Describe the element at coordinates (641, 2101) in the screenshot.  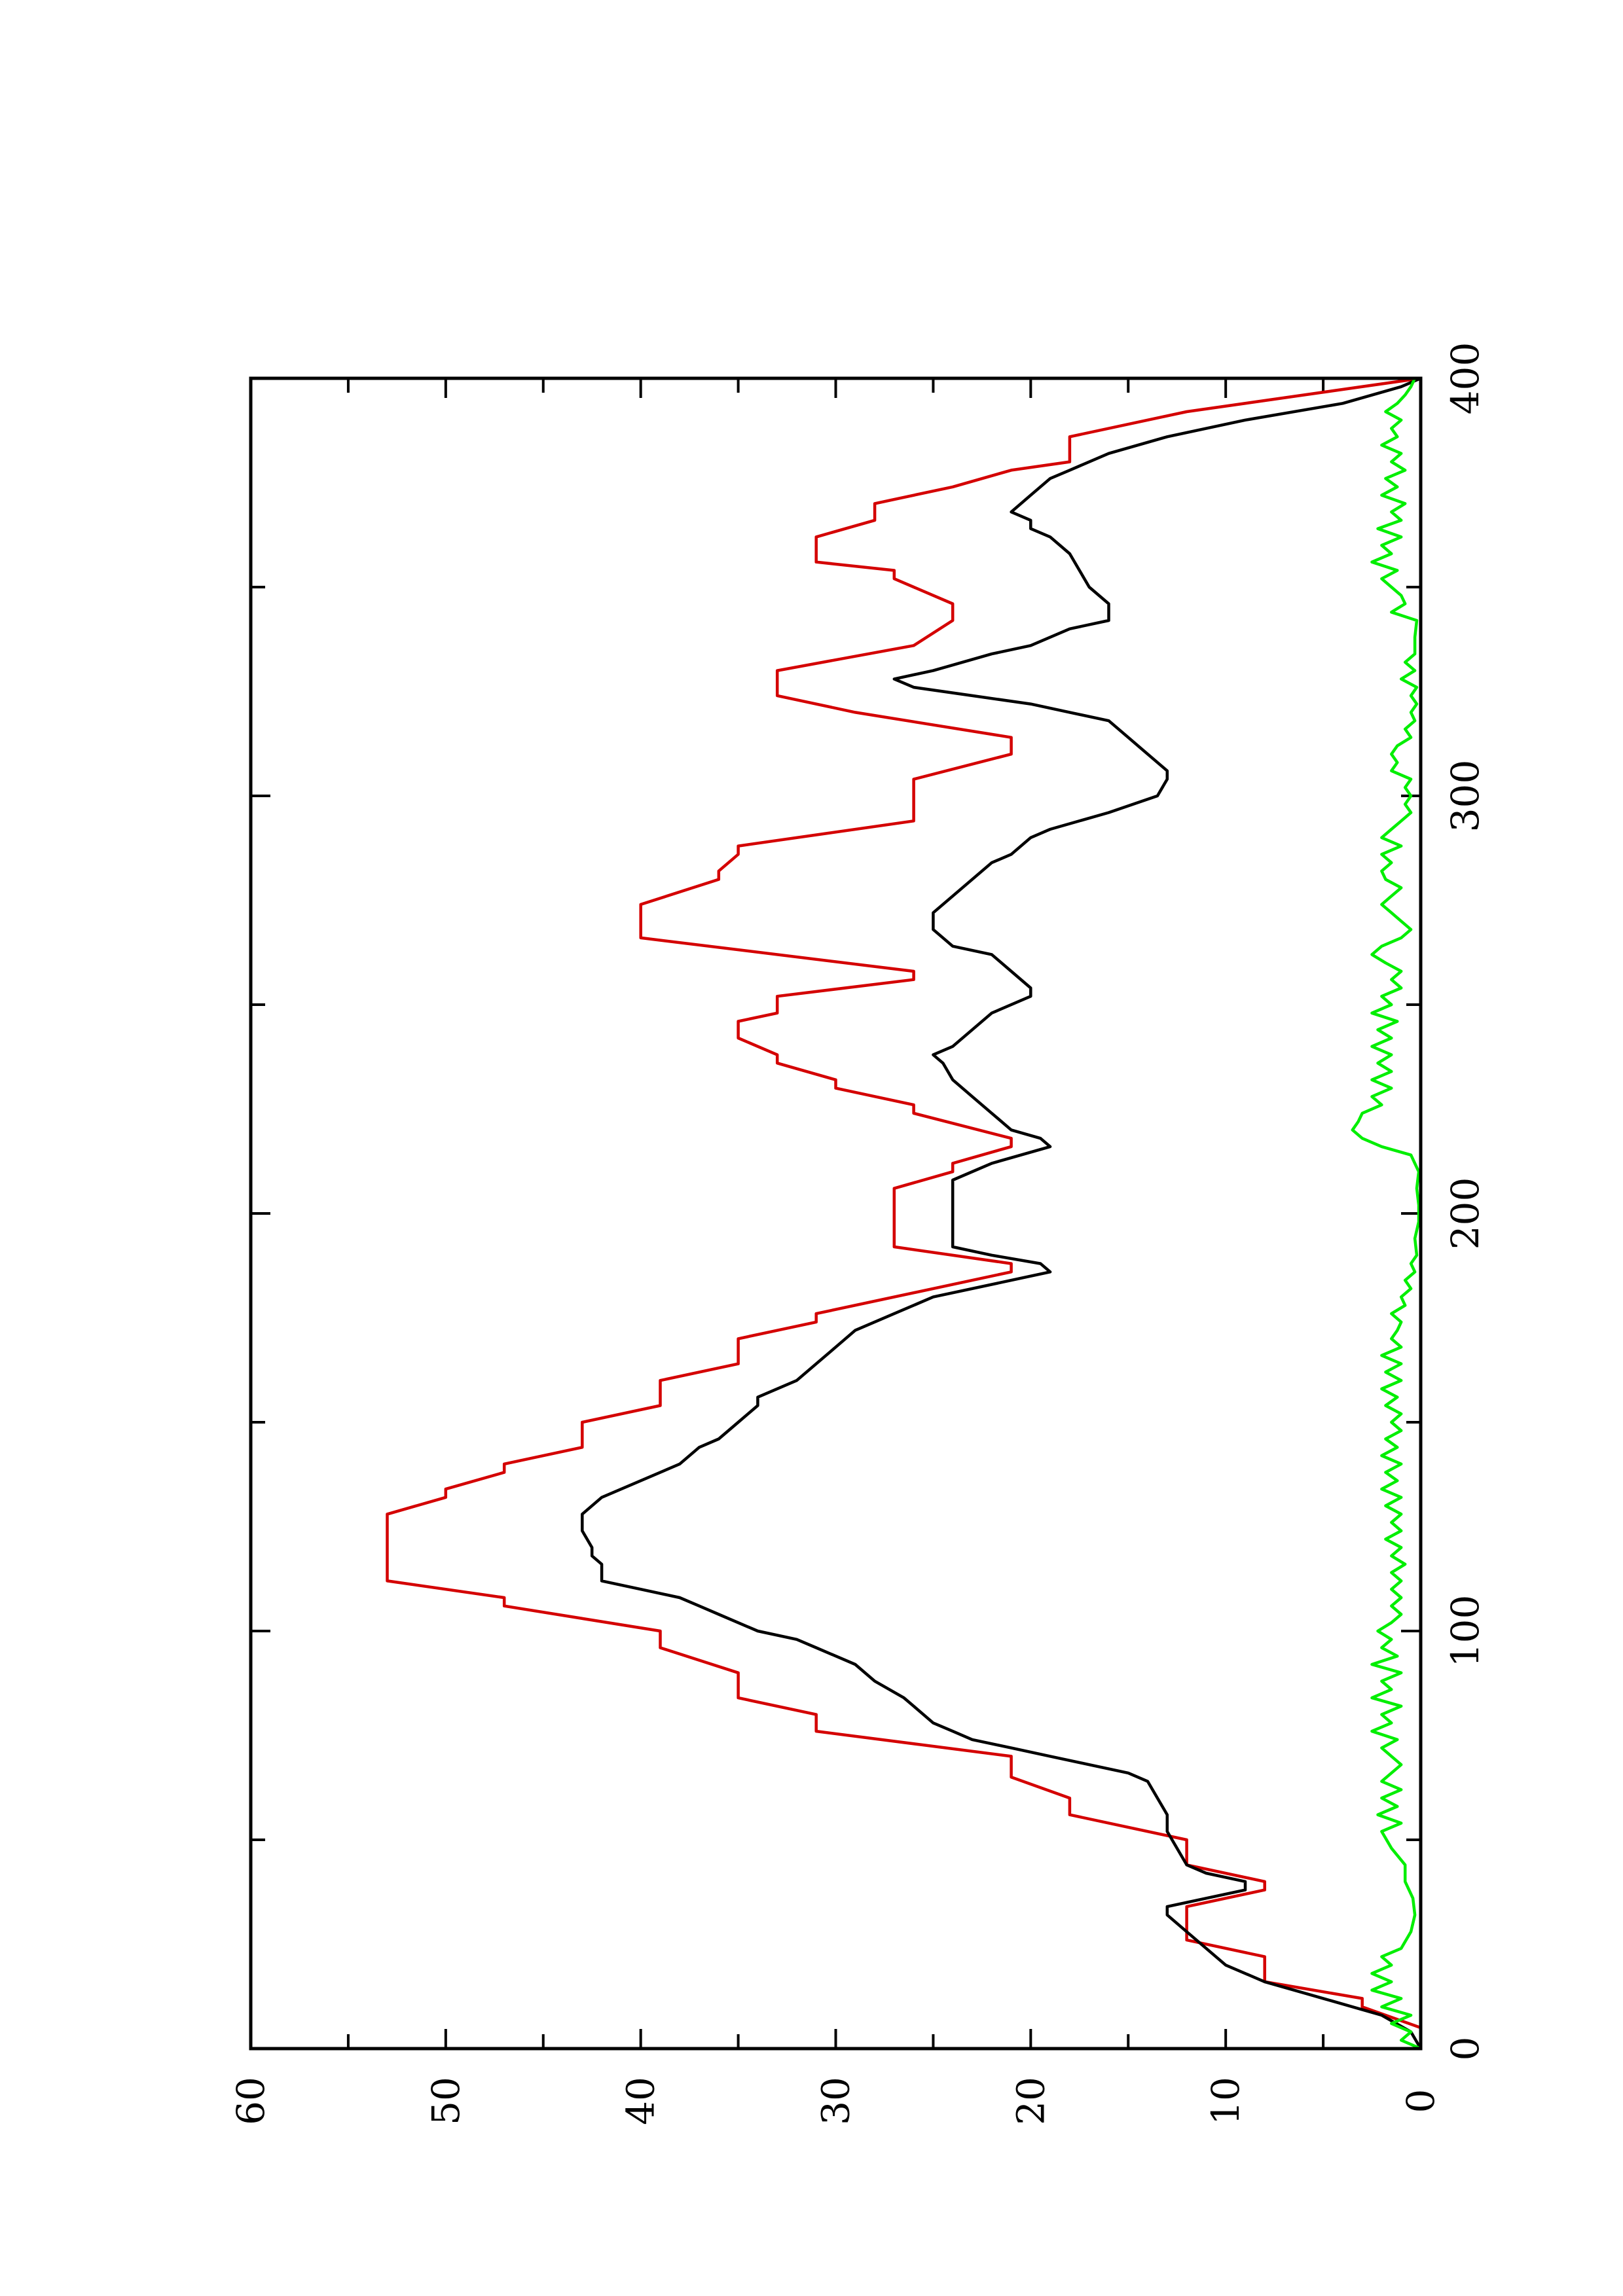
I see `y-tick-label-40: 40` at that location.